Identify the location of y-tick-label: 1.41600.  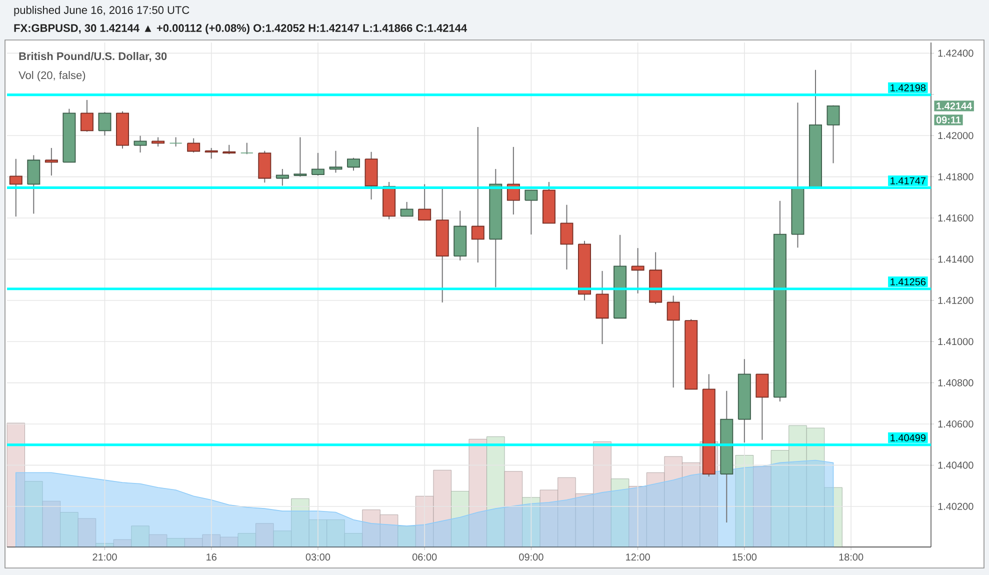
(956, 218).